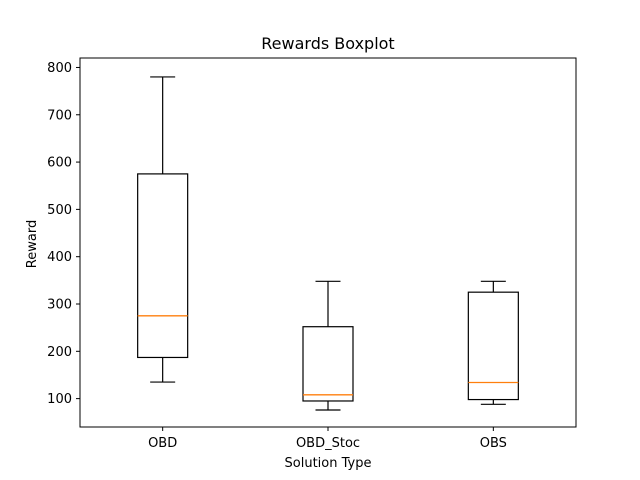 The image size is (640, 480). What do you see at coordinates (59, 352) in the screenshot?
I see `y-tick-label: 200` at bounding box center [59, 352].